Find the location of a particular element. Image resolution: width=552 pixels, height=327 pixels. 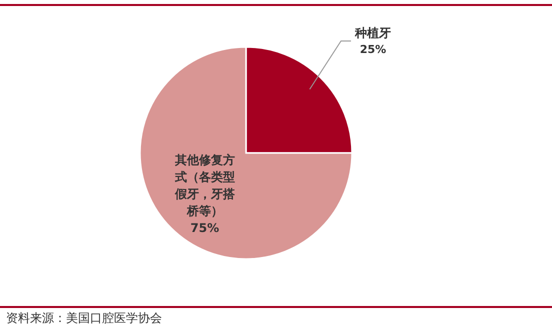

annotation: 资料来源：美国口腔医学协会 is located at coordinates (84, 318).